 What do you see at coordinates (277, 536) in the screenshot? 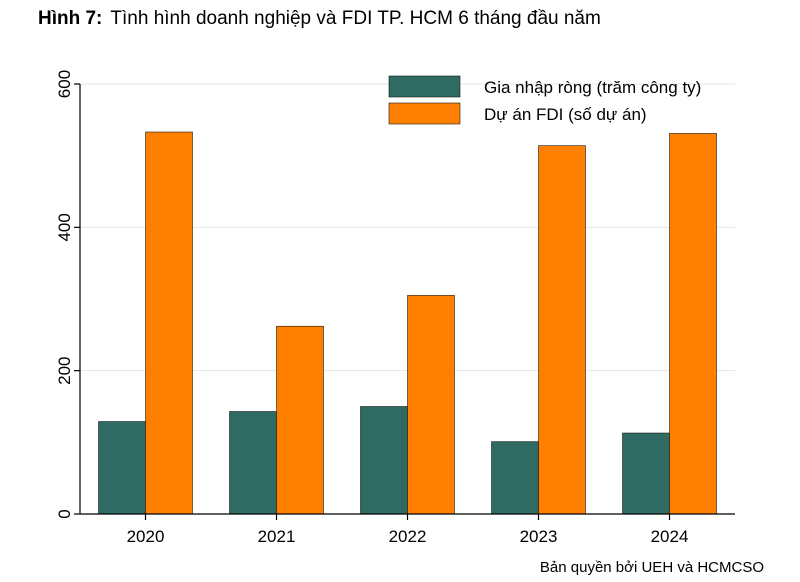
I see `x-tick-label: 2021` at bounding box center [277, 536].